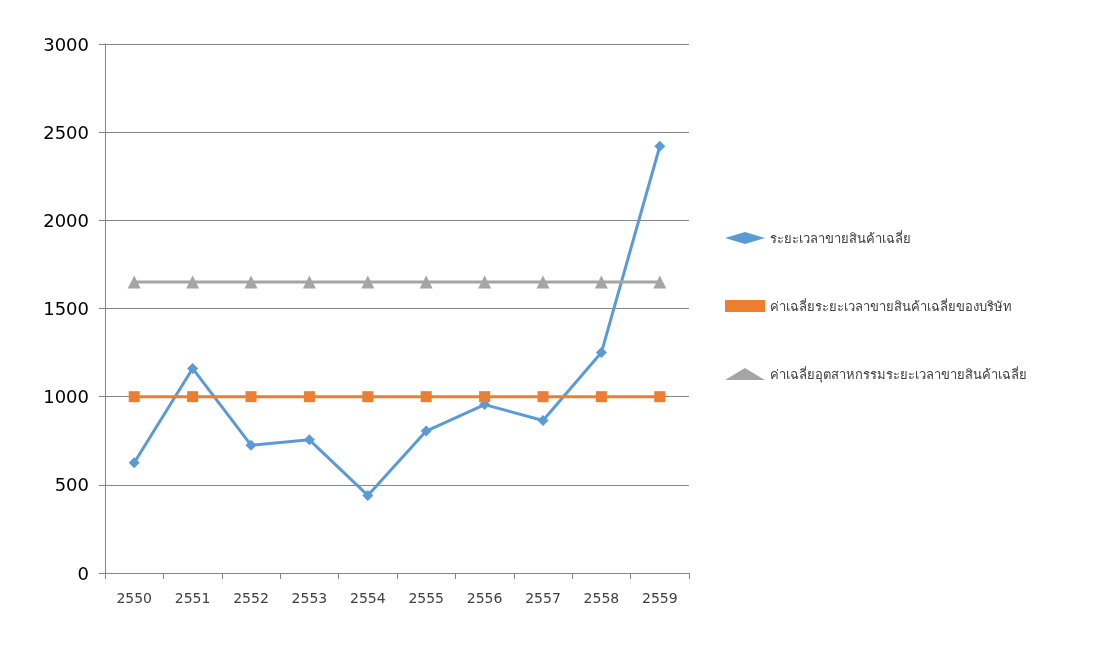 Image resolution: width=1114 pixels, height=648 pixels. What do you see at coordinates (367, 598) in the screenshot?
I see `x-tick-label: 2554` at bounding box center [367, 598].